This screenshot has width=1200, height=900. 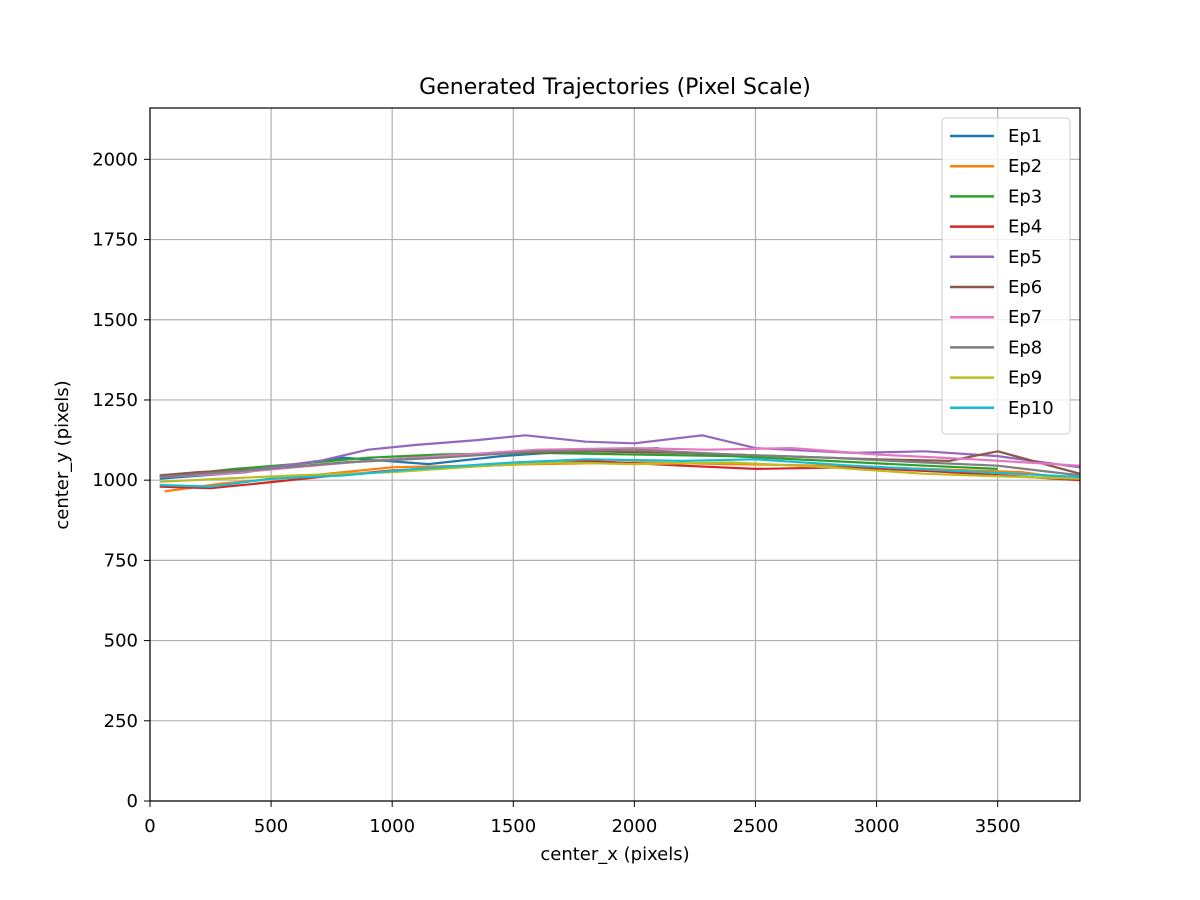 What do you see at coordinates (615, 87) in the screenshot?
I see `chart-title: Generated Trajectories (Pixel Scale)` at bounding box center [615, 87].